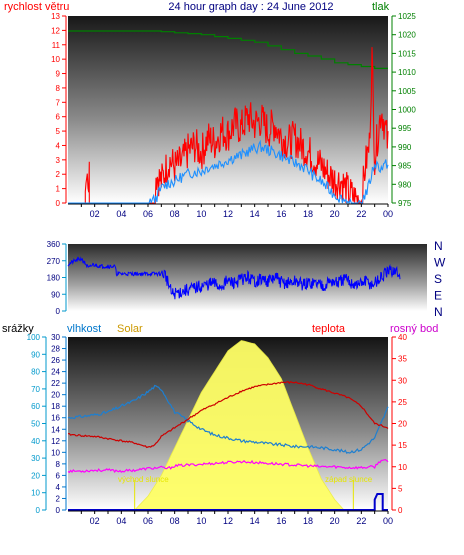 The height and width of the screenshot is (555, 464). I want to click on sunrise-label: východ slunce, so click(143, 479).